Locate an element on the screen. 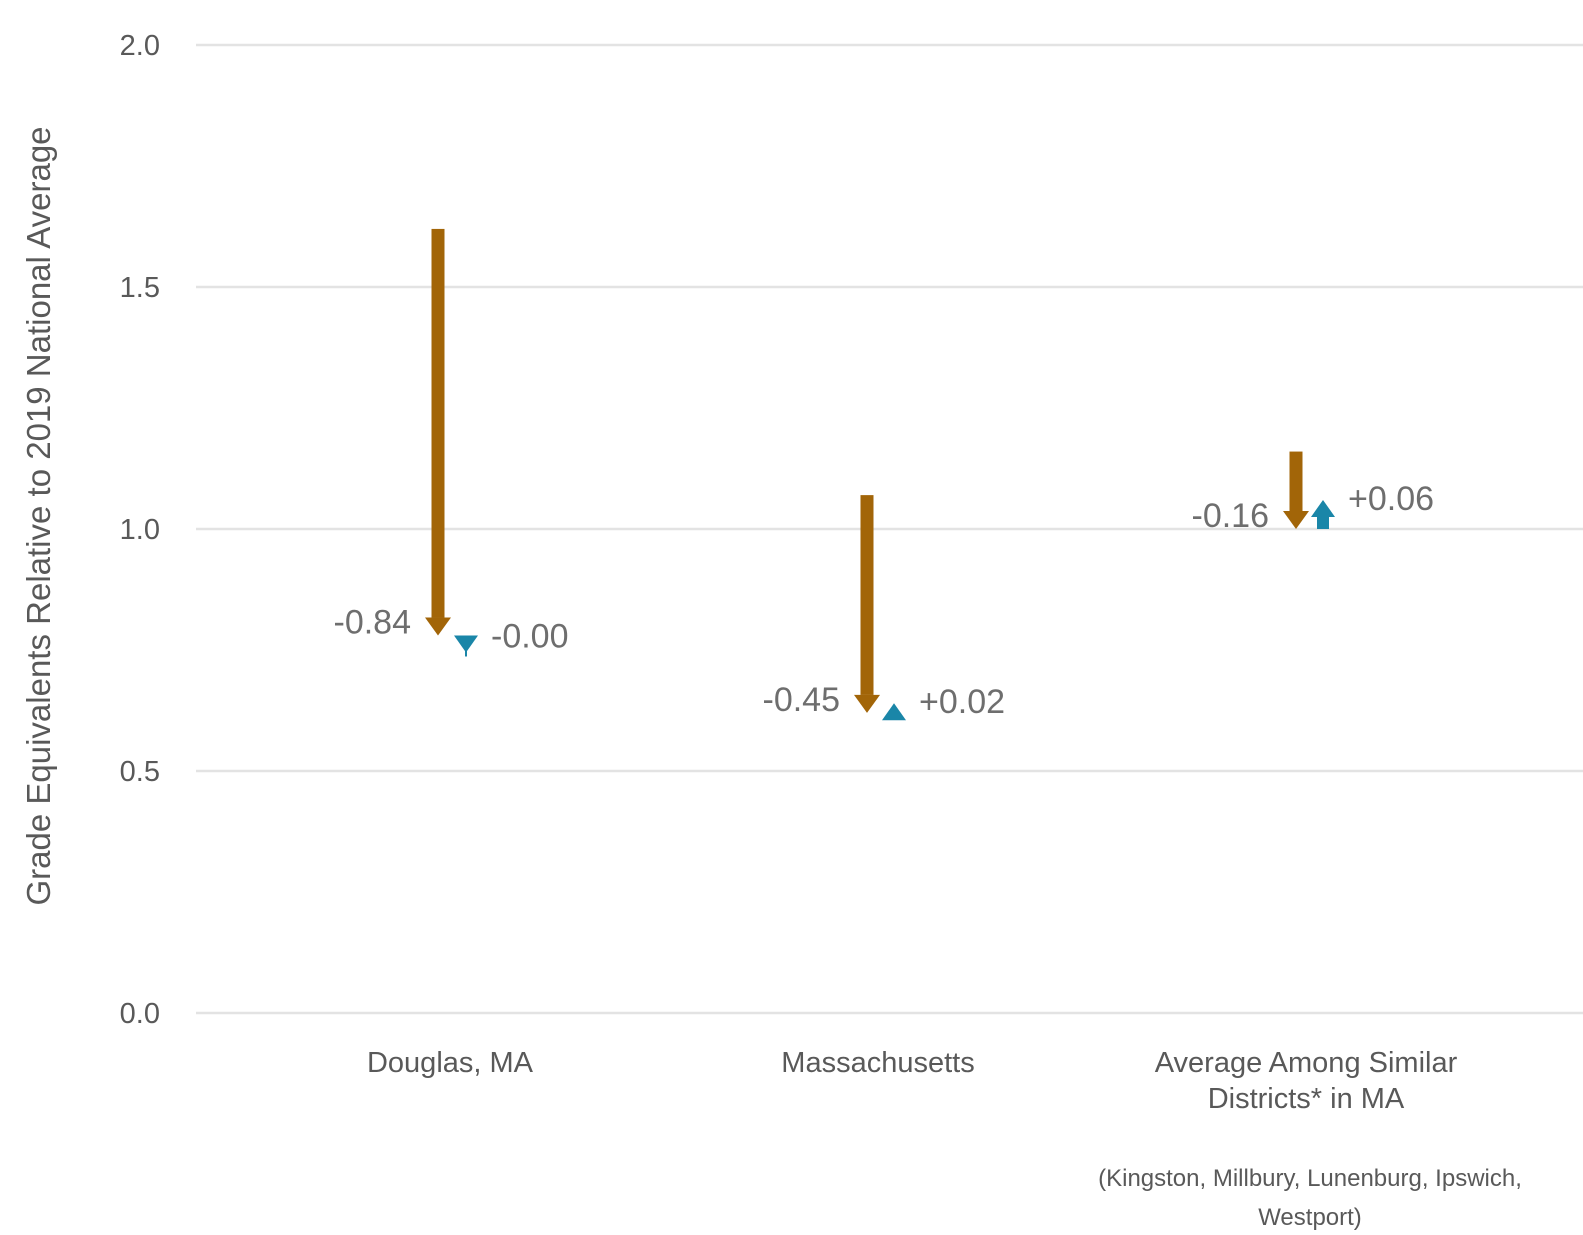 This screenshot has height=1235, width=1583. decline-value-label: -0.16 is located at coordinates (1231, 516).